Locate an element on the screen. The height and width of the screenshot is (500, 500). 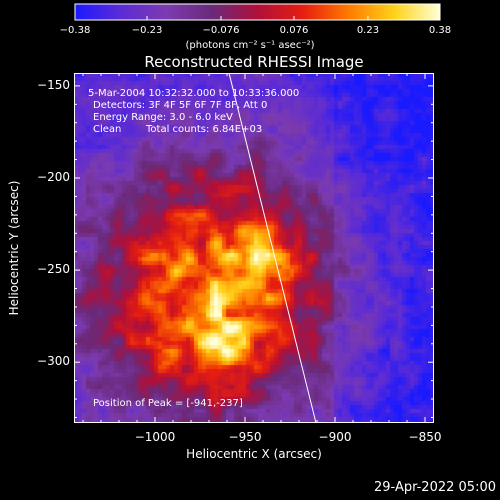
y-tick-label: −150 is located at coordinates (53, 84).